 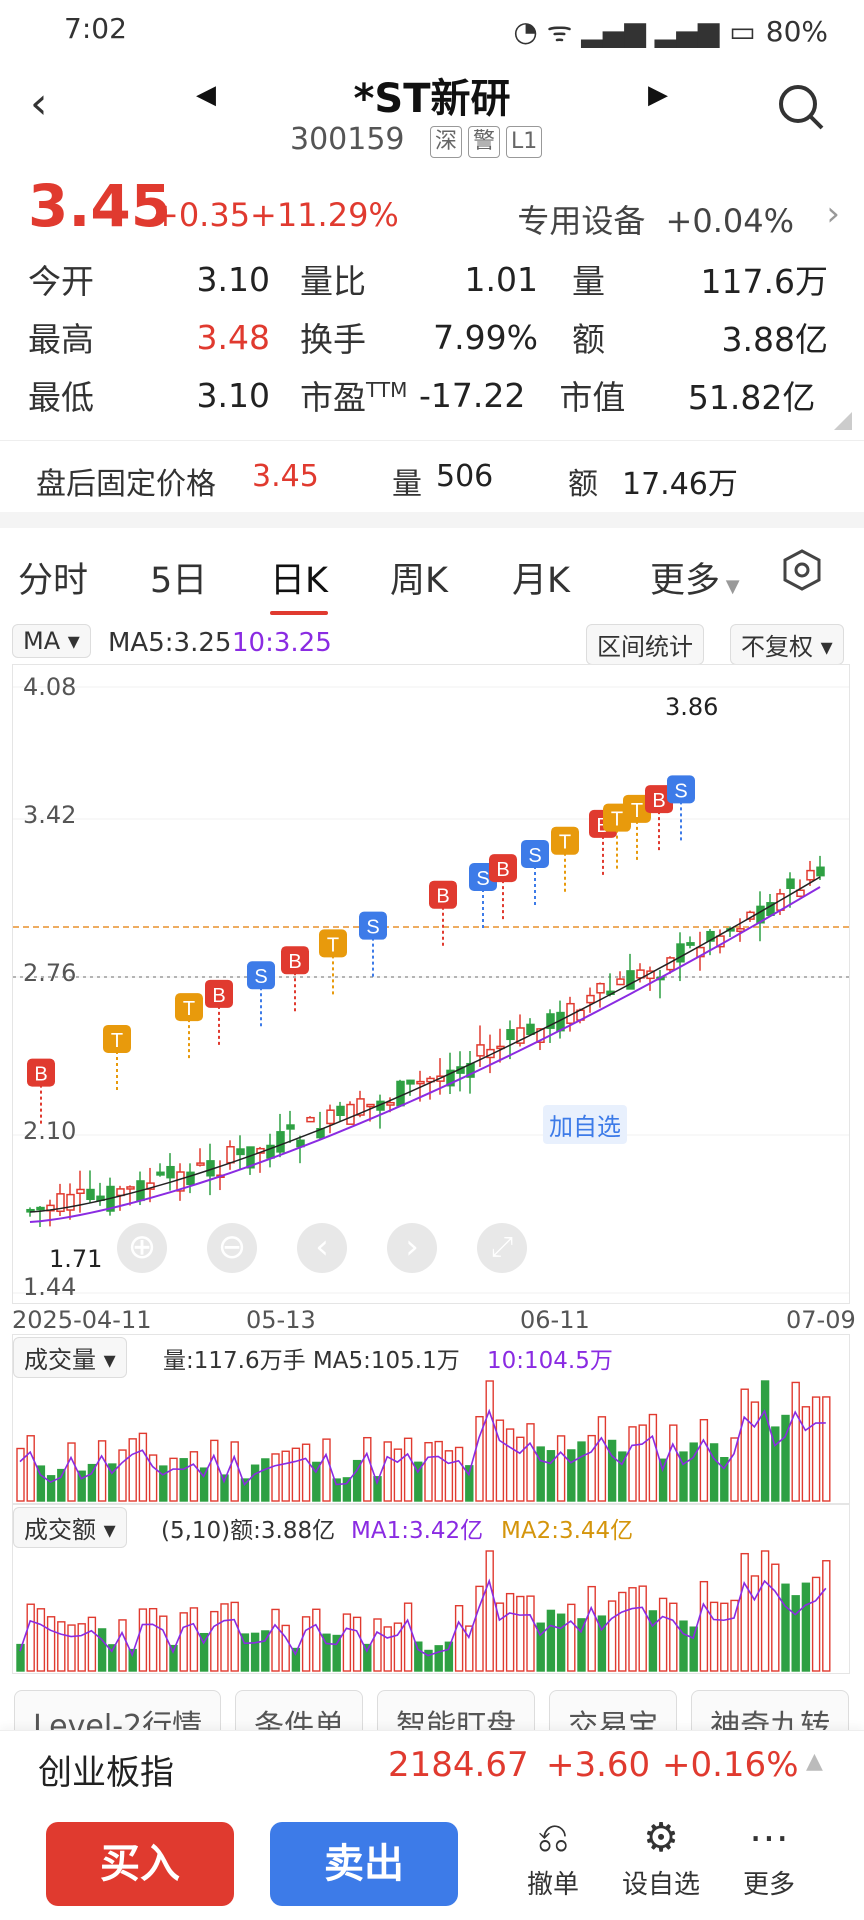 What do you see at coordinates (299, 583) in the screenshot?
I see `tab-daily: 日K` at bounding box center [299, 583].